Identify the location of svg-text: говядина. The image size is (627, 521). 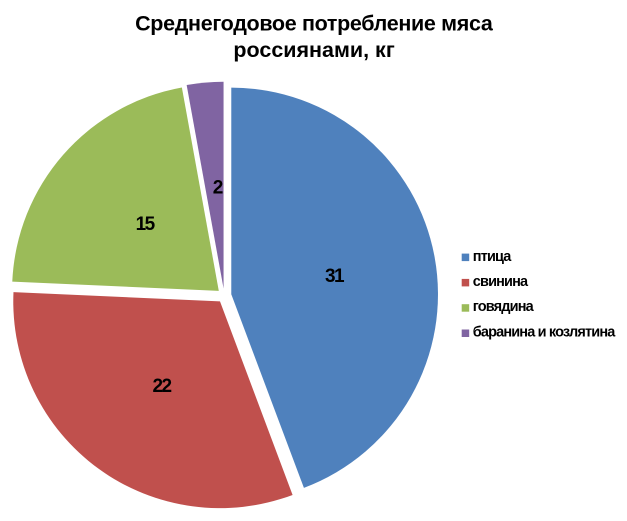
(504, 307).